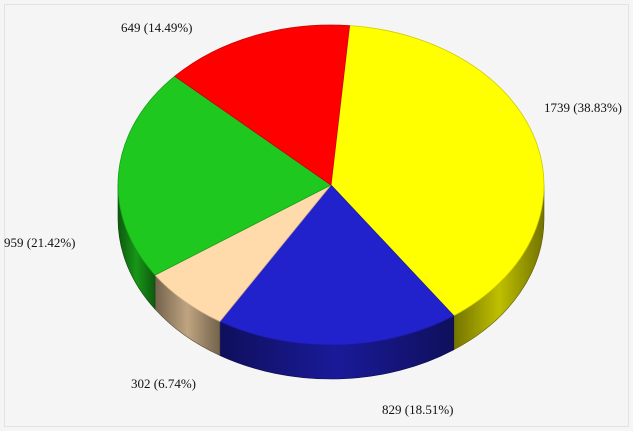  What do you see at coordinates (583, 107) in the screenshot?
I see `slice-label-0: 1739 (38.83%)` at bounding box center [583, 107].